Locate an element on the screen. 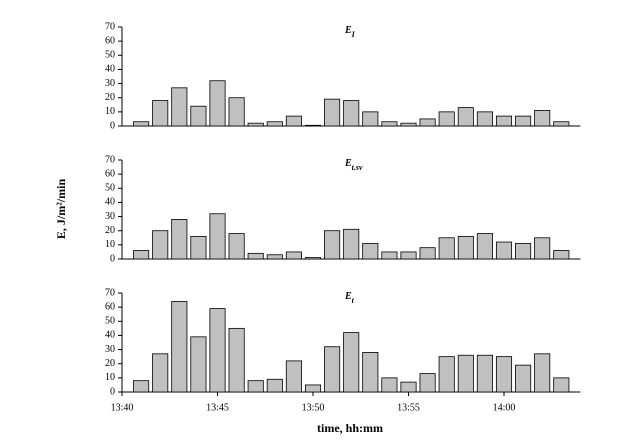 This screenshot has height=444, width=631. panel-title: Et.sv is located at coordinates (353, 165).